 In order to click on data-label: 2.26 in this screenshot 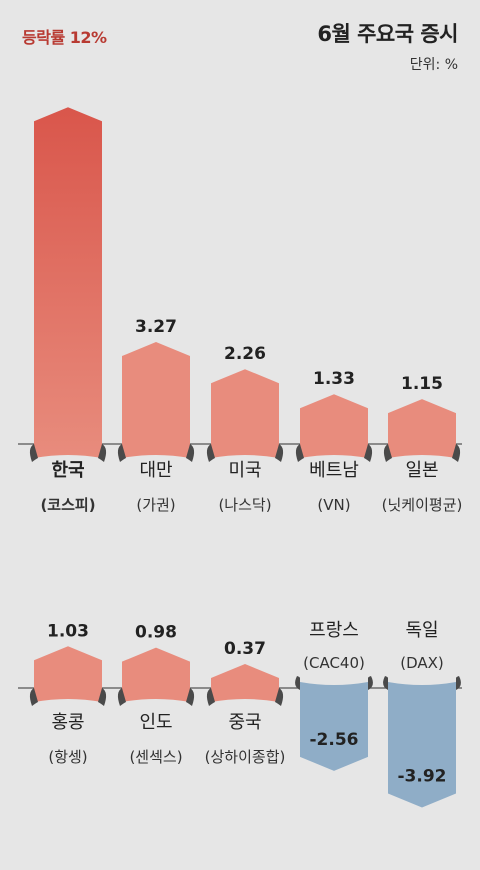, I will do `click(245, 354)`.